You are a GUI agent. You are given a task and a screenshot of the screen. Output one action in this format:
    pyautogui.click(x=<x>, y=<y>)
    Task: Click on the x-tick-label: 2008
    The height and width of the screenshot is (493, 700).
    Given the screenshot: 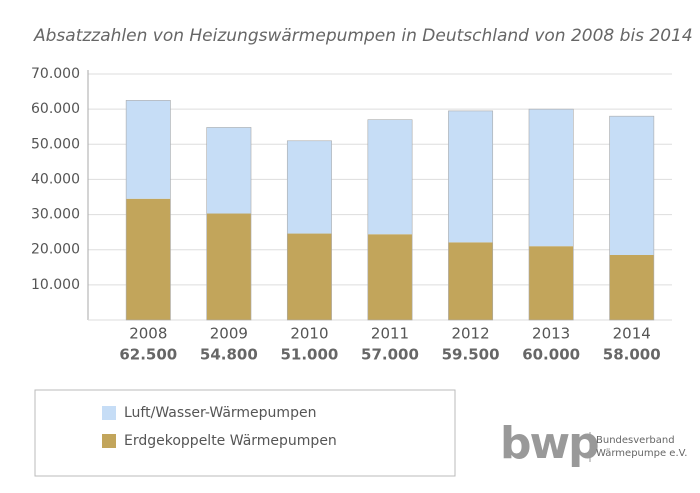 What is the action you would take?
    pyautogui.click(x=148, y=334)
    